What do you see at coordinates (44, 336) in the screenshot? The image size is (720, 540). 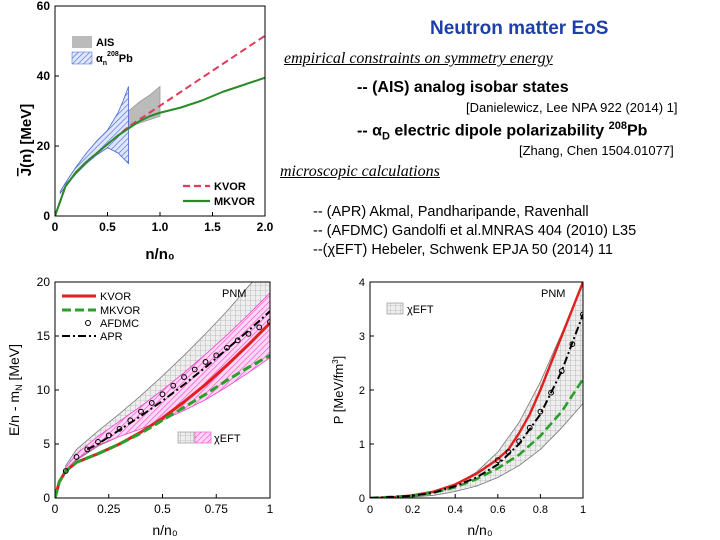 I see `y-tick-label: 15` at bounding box center [44, 336].